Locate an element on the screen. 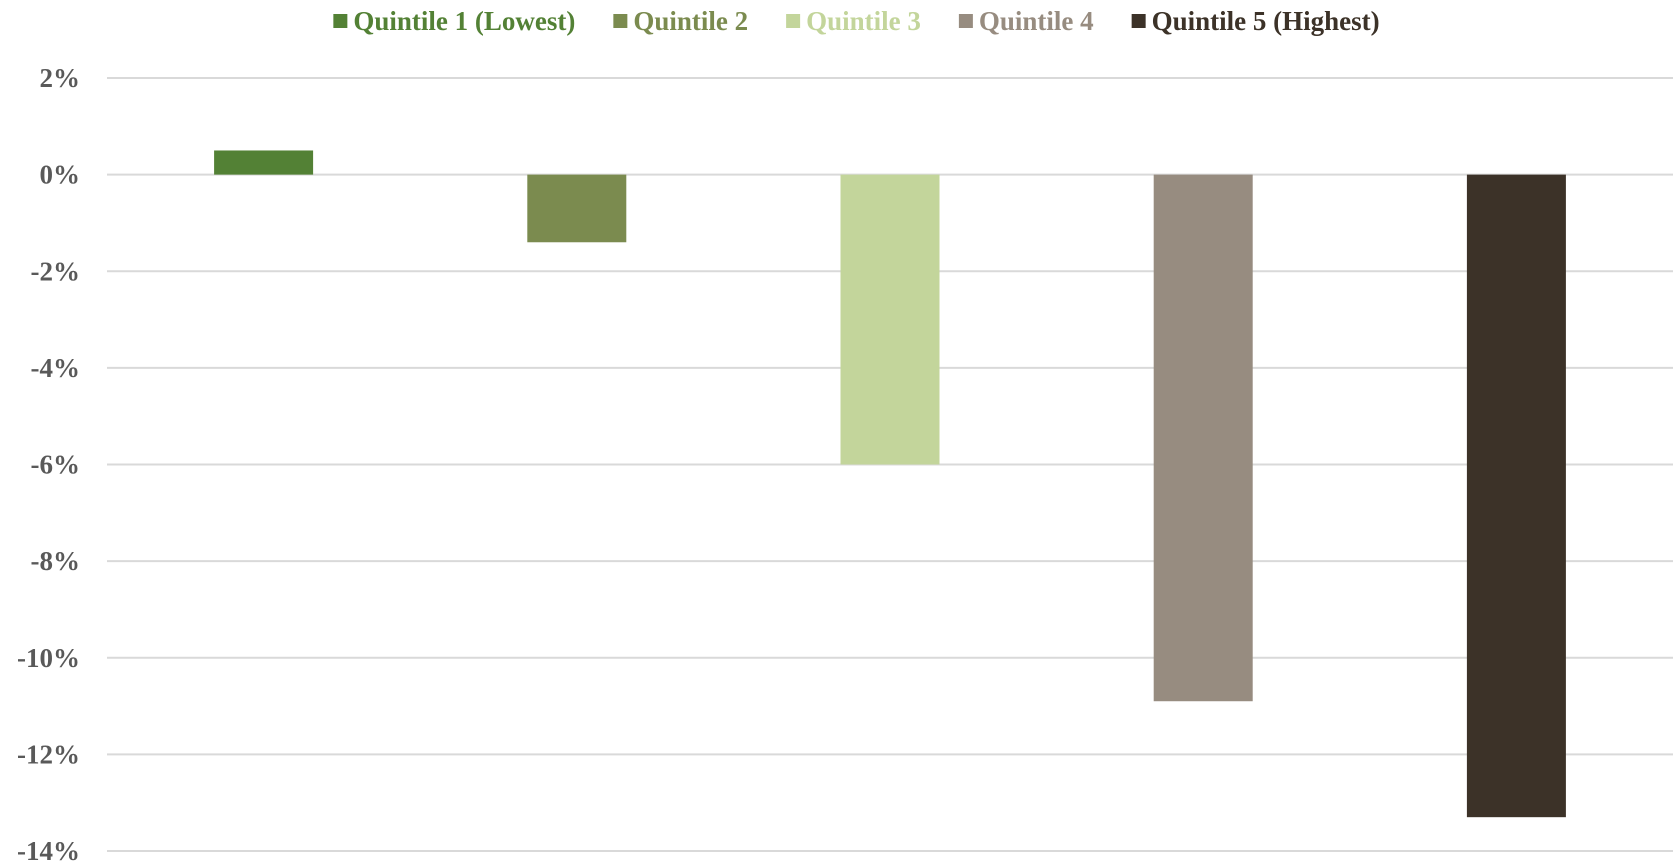  y-tick-label: 0% is located at coordinates (60, 175).